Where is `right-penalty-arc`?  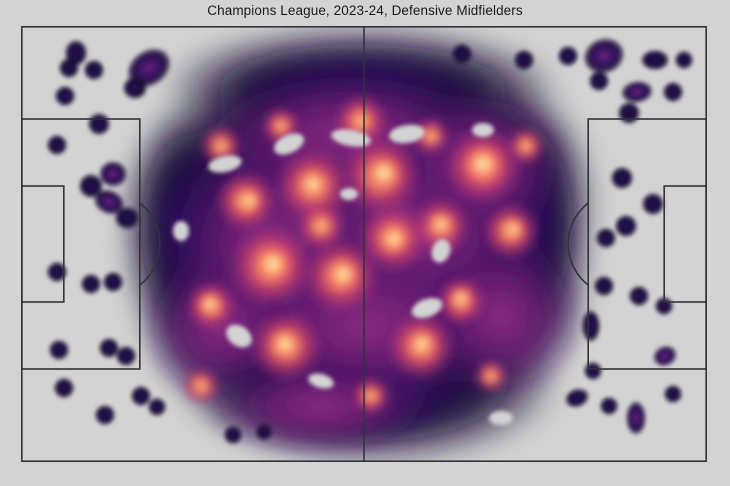
right-penalty-arc is located at coordinates (578, 244).